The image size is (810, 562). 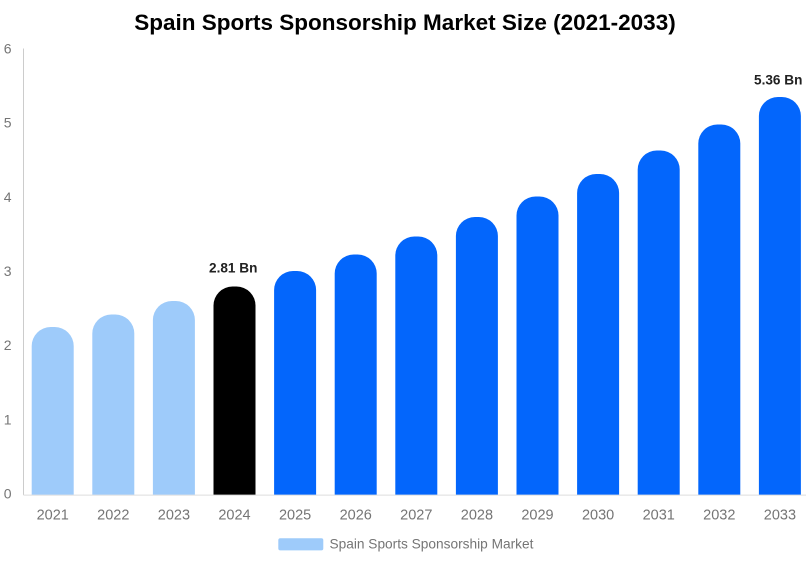 What do you see at coordinates (8, 271) in the screenshot?
I see `svg-text: 3` at bounding box center [8, 271].